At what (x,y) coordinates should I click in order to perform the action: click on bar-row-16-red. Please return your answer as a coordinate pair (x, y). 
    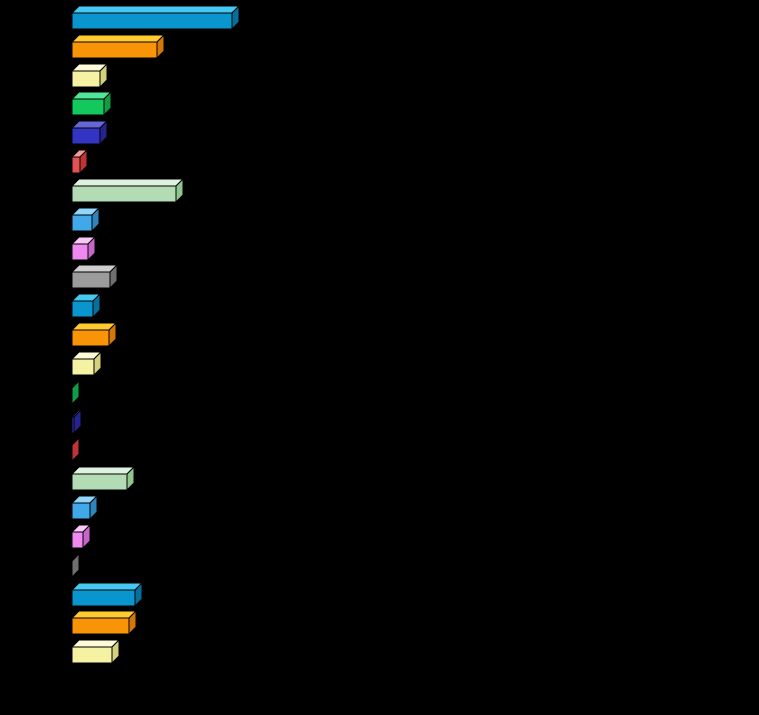
    Looking at the image, I should click on (75, 449).